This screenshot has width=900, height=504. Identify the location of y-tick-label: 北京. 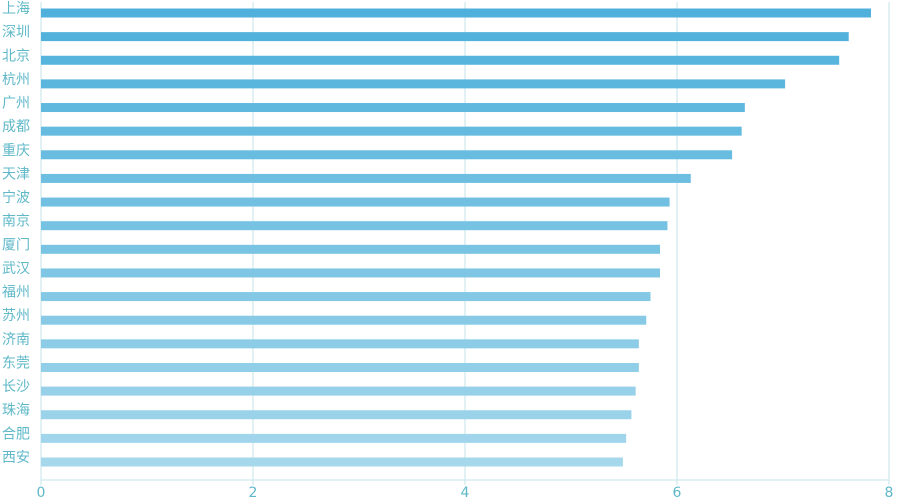
(16, 56).